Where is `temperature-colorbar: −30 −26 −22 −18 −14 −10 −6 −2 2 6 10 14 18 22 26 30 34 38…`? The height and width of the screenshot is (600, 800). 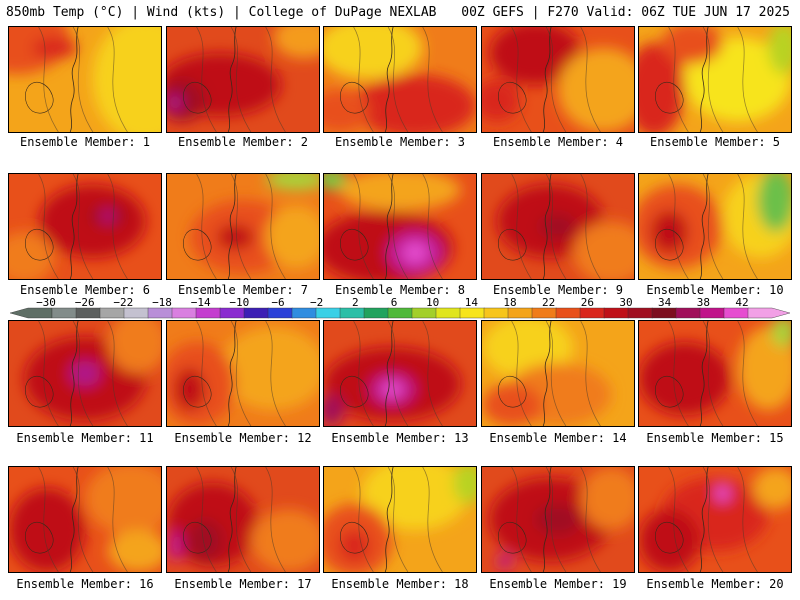 temperature-colorbar: −30 −26 −22 −18 −14 −10 −6 −2 2 6 10 14 18 22 26 30 34 38… is located at coordinates (400, 308).